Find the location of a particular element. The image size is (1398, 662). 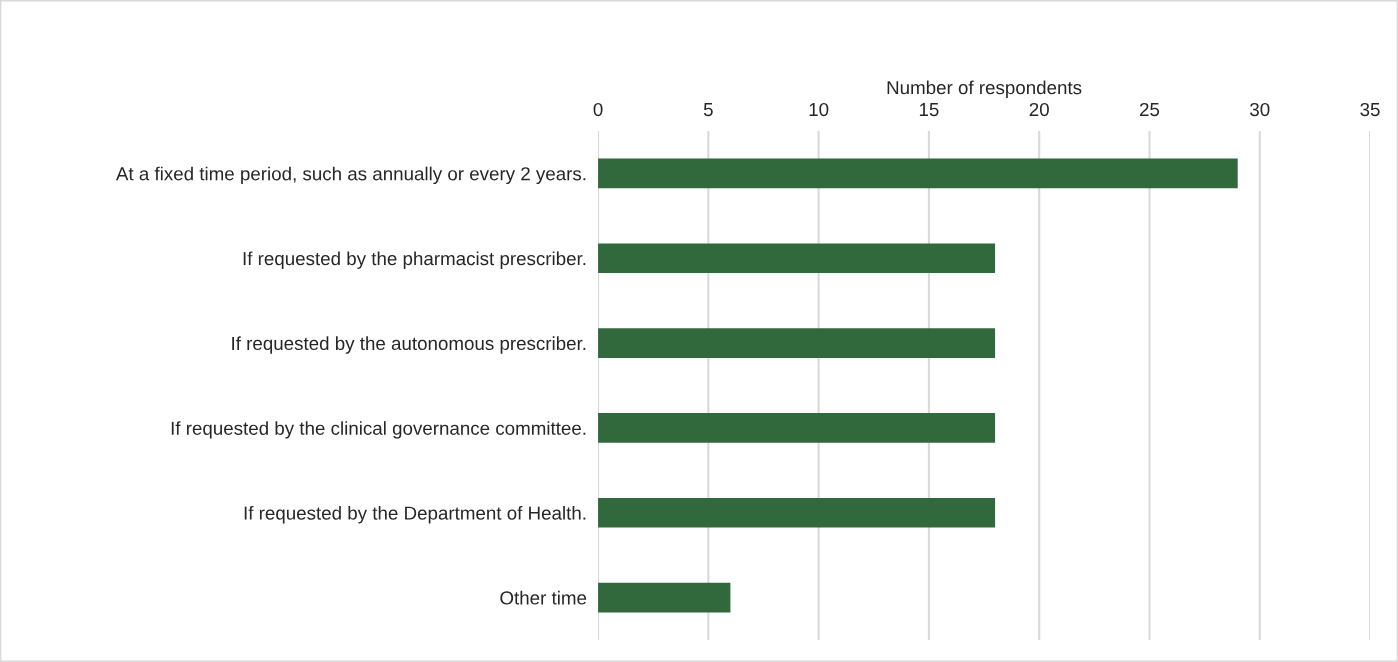

y-tick-label: Other time is located at coordinates (543, 597).